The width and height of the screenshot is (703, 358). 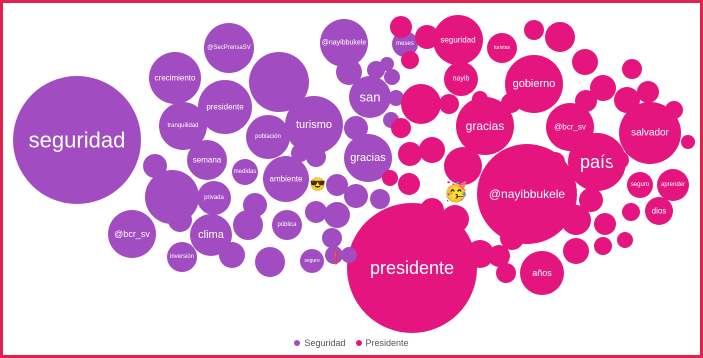 I want to click on bubble-seguridad-pública: pública, so click(x=287, y=225).